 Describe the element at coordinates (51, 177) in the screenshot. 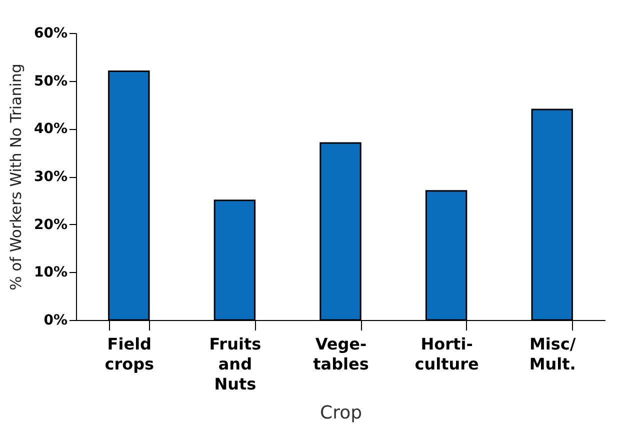

I see `y-tick-label: 30%` at that location.